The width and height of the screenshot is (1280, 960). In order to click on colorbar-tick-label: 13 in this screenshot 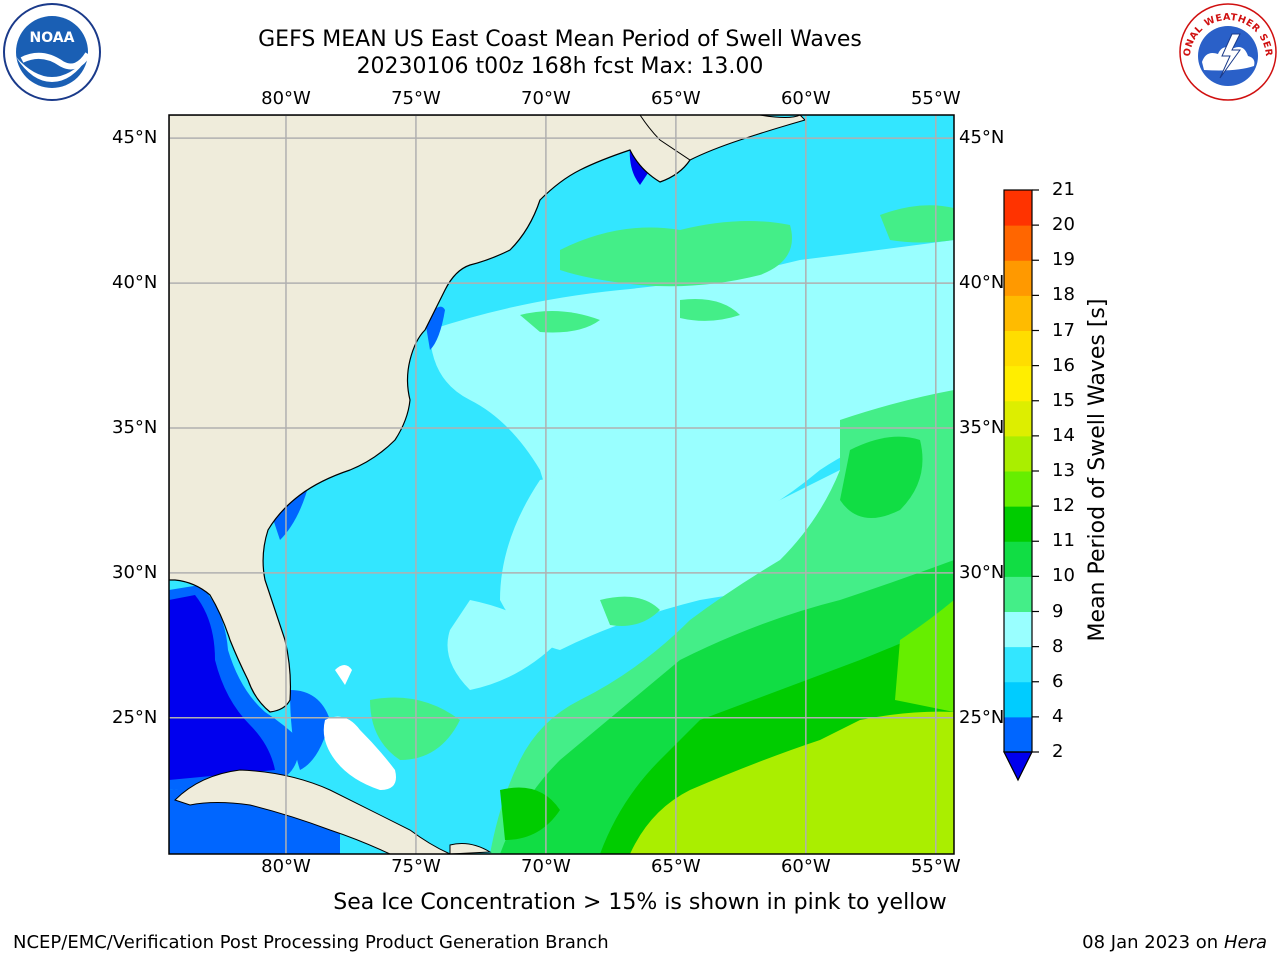, I will do `click(1063, 470)`.